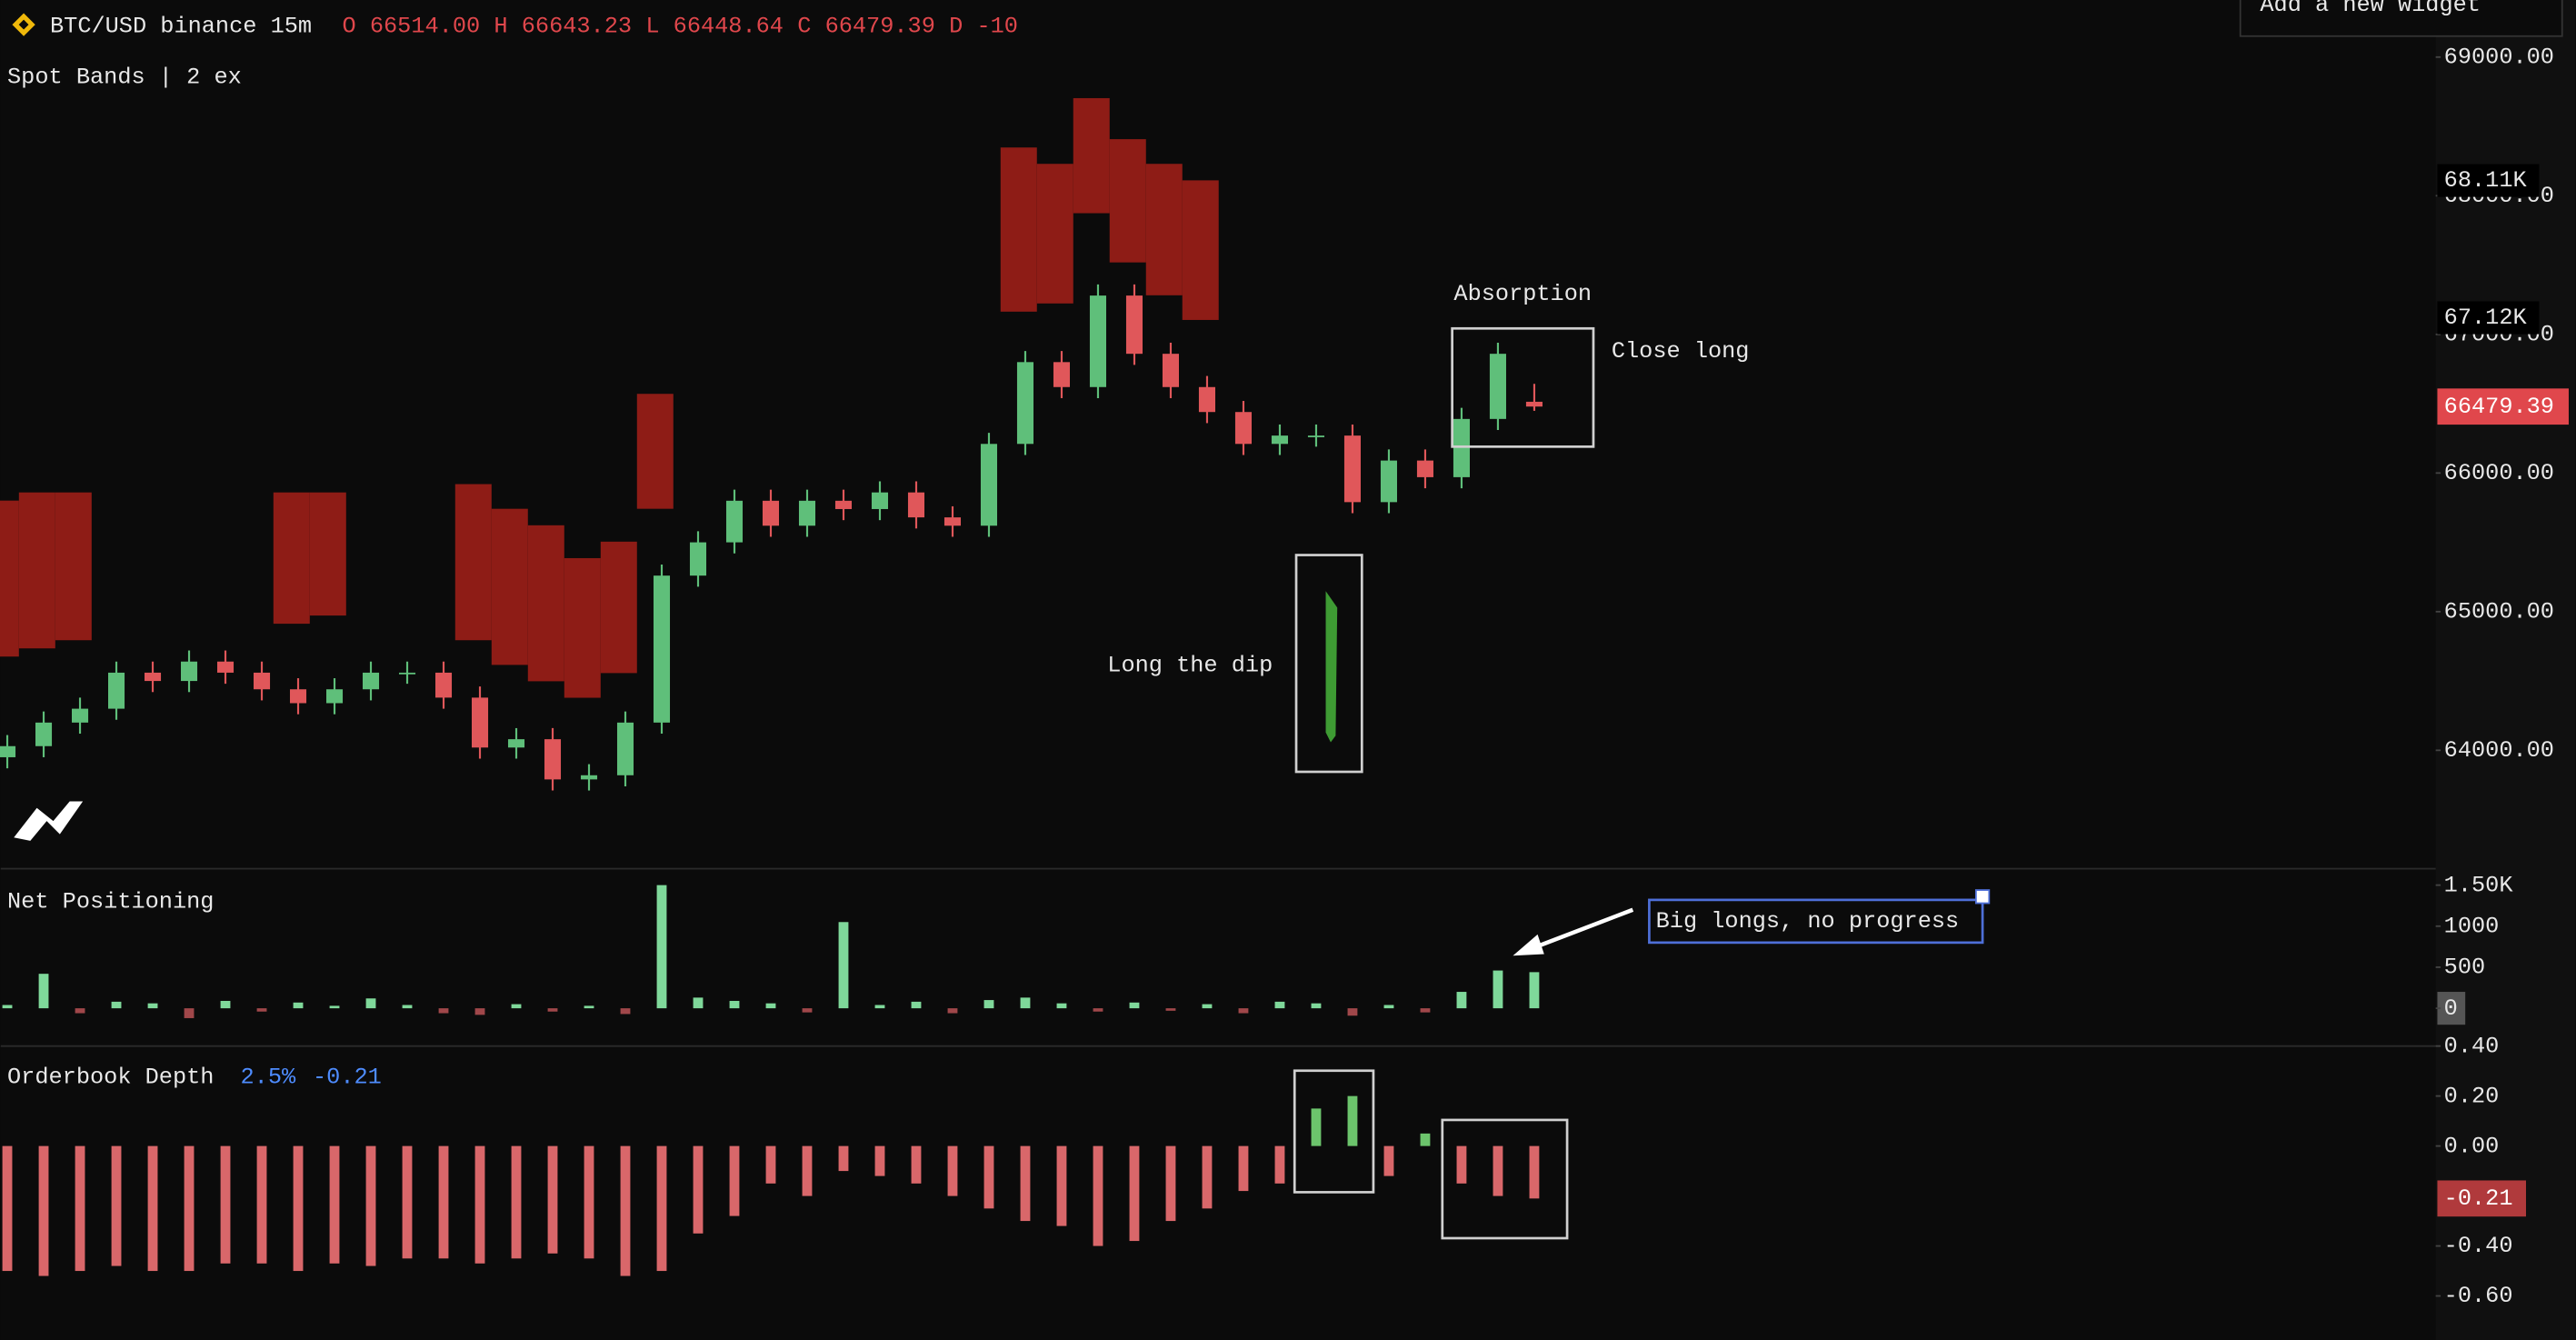 The image size is (2576, 1340). What do you see at coordinates (1528, 945) in the screenshot?
I see `annotation-arrowhead` at bounding box center [1528, 945].